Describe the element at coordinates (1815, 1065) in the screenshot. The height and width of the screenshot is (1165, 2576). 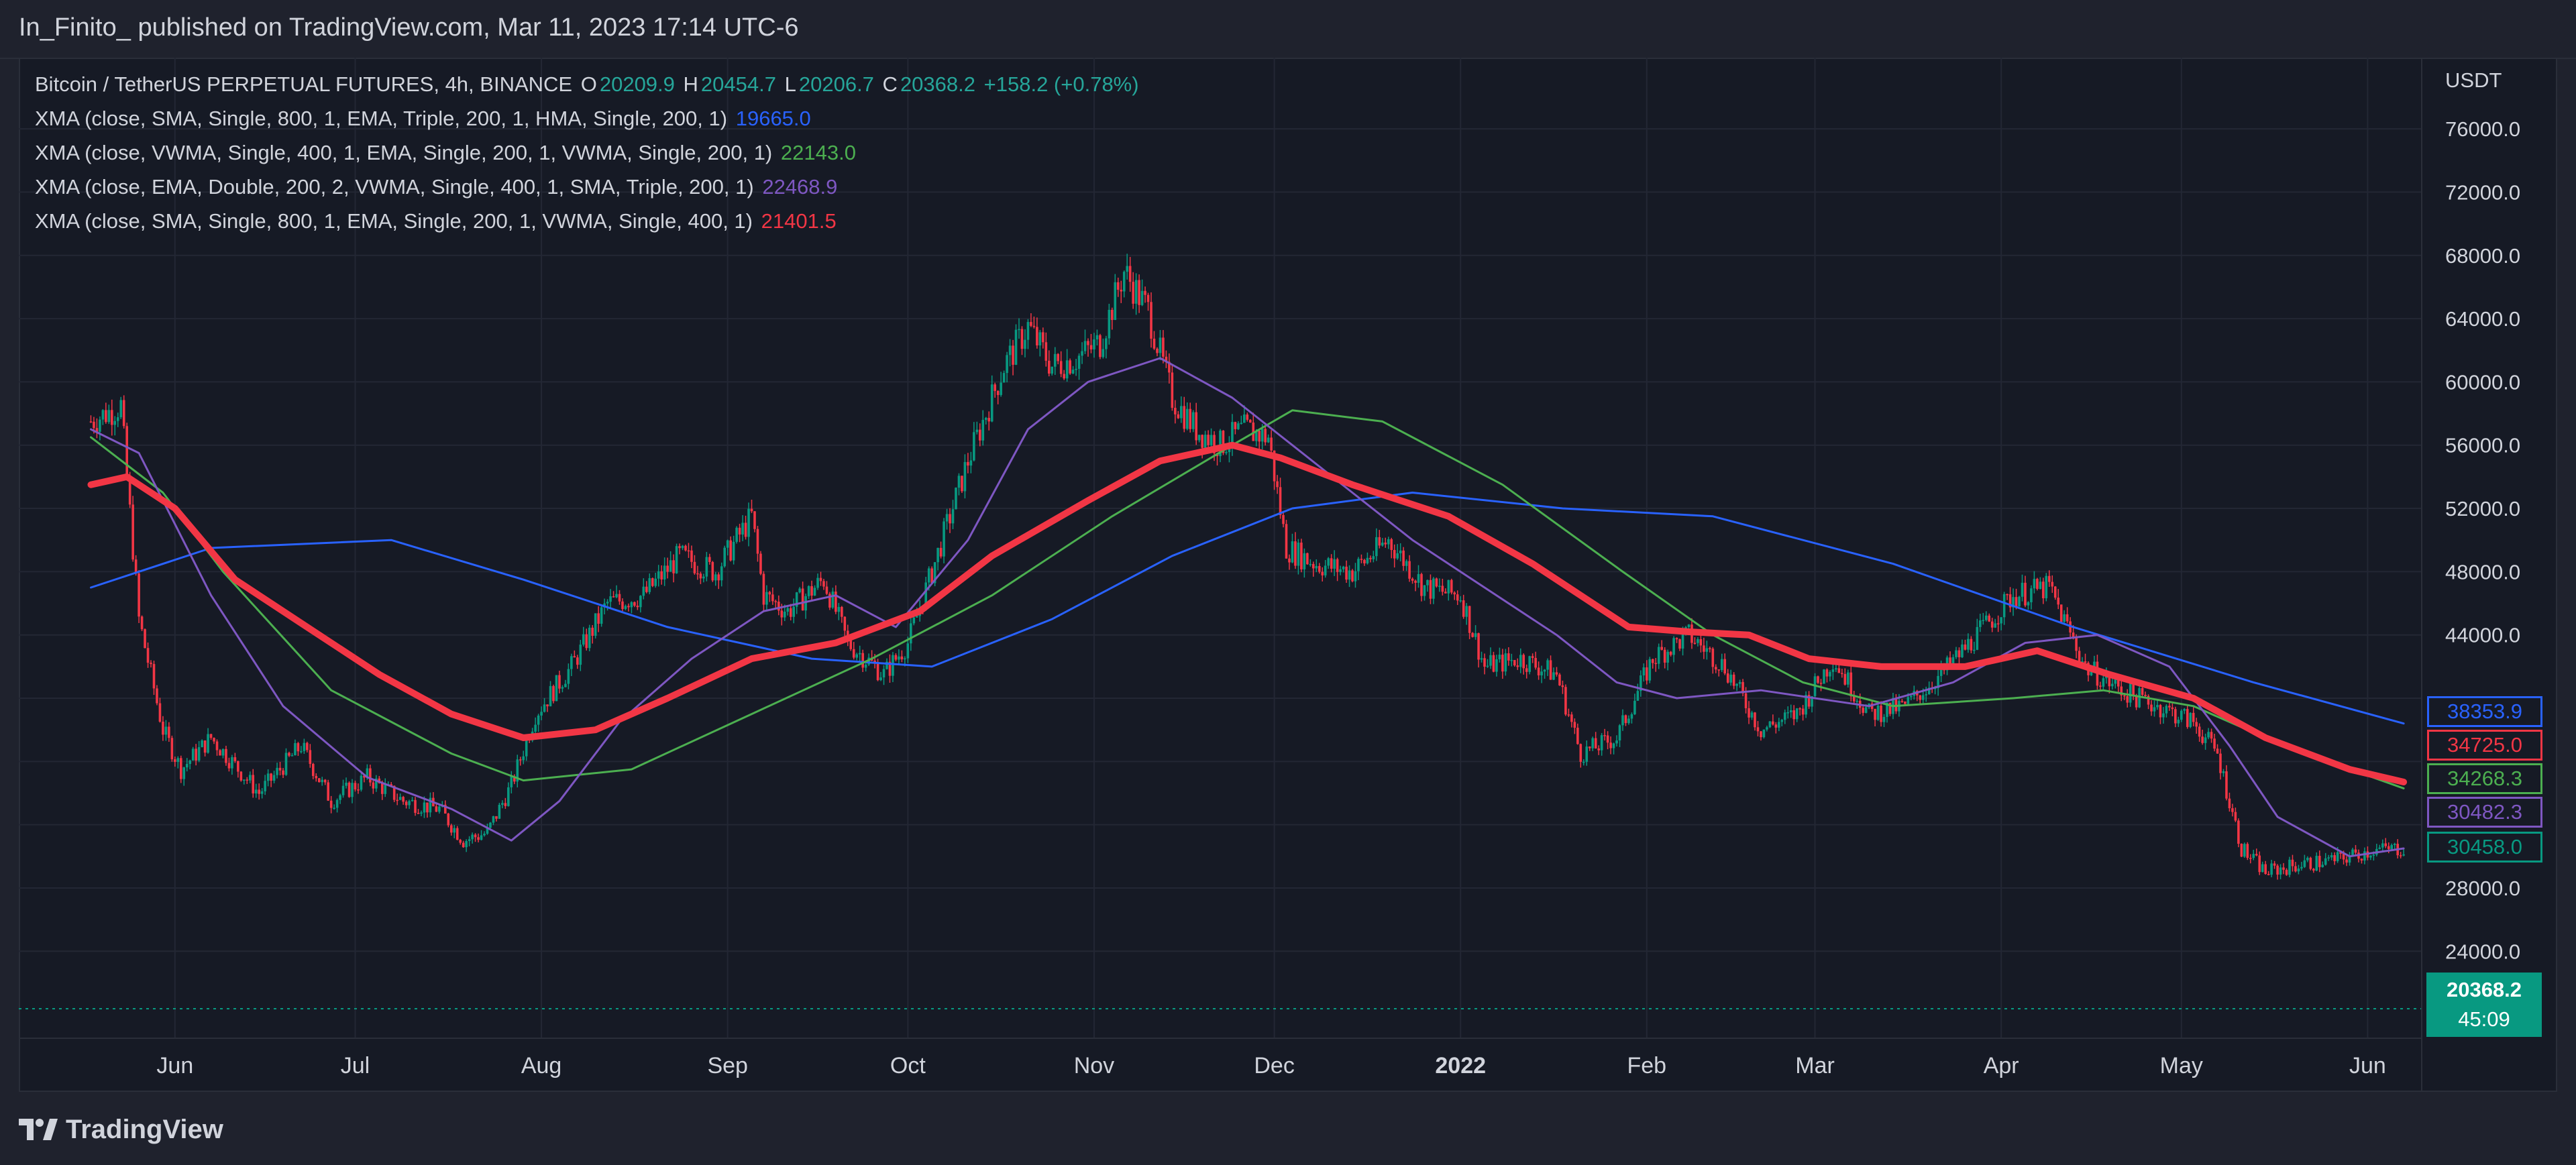
I see `x-tick-label: Mar` at that location.